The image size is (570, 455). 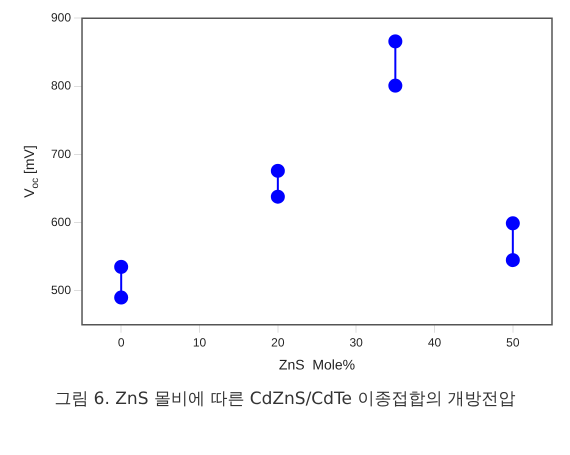 I want to click on x-tick-label: 20, so click(x=278, y=342).